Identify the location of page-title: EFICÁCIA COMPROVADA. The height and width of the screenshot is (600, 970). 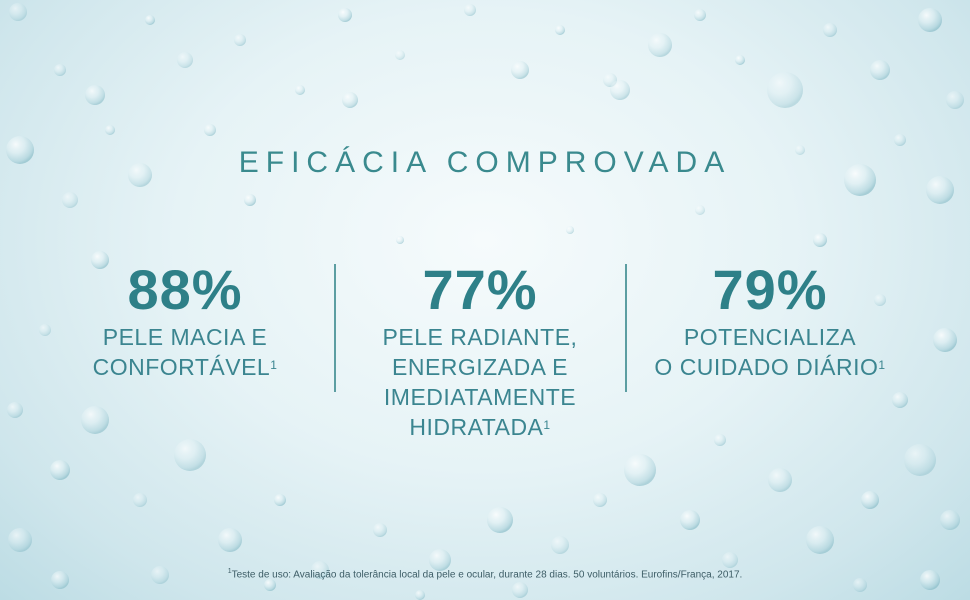
(485, 162).